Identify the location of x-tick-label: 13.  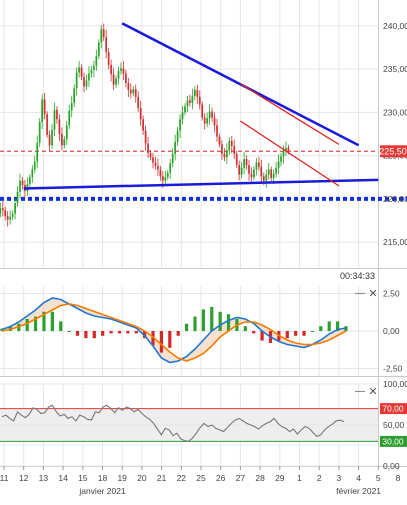
(44, 478).